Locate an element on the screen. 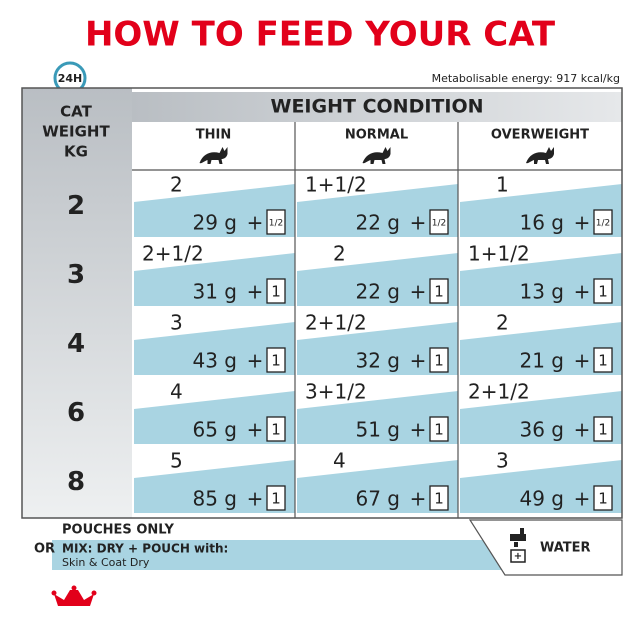  dry-amount: 3+1/2 is located at coordinates (336, 392).